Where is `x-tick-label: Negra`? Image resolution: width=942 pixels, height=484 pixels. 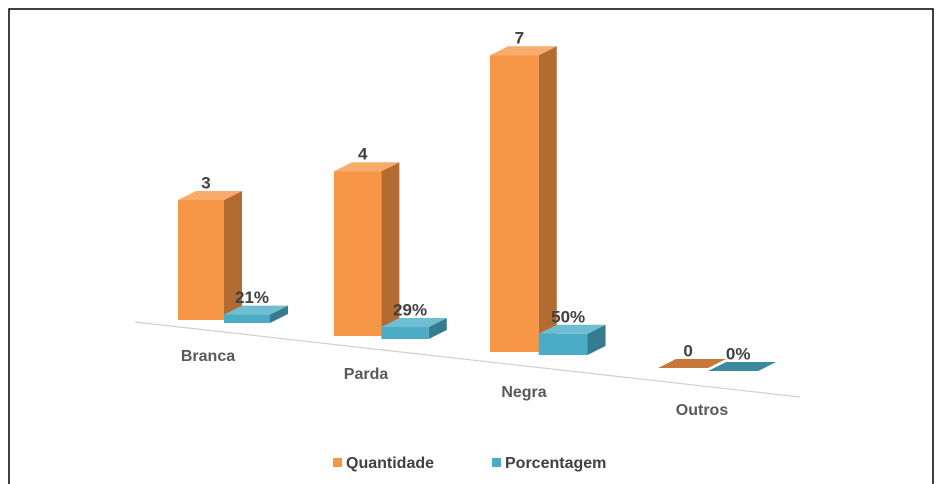
x-tick-label: Negra is located at coordinates (523, 392).